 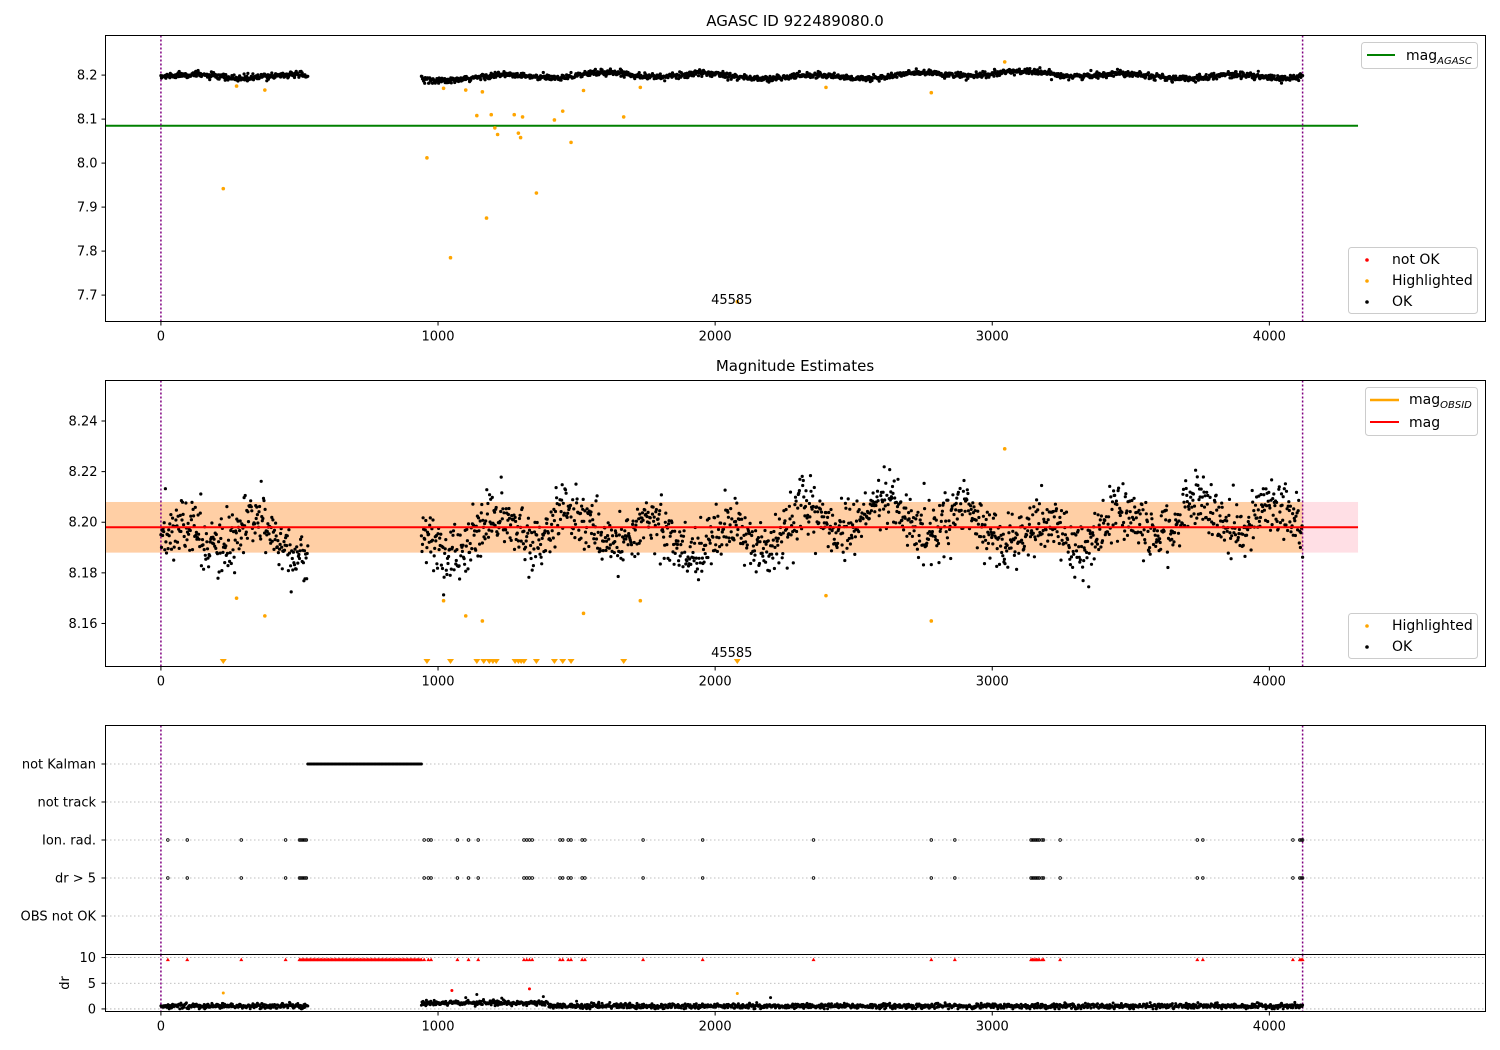 I want to click on ion-rad-point, so click(x=468, y=840).